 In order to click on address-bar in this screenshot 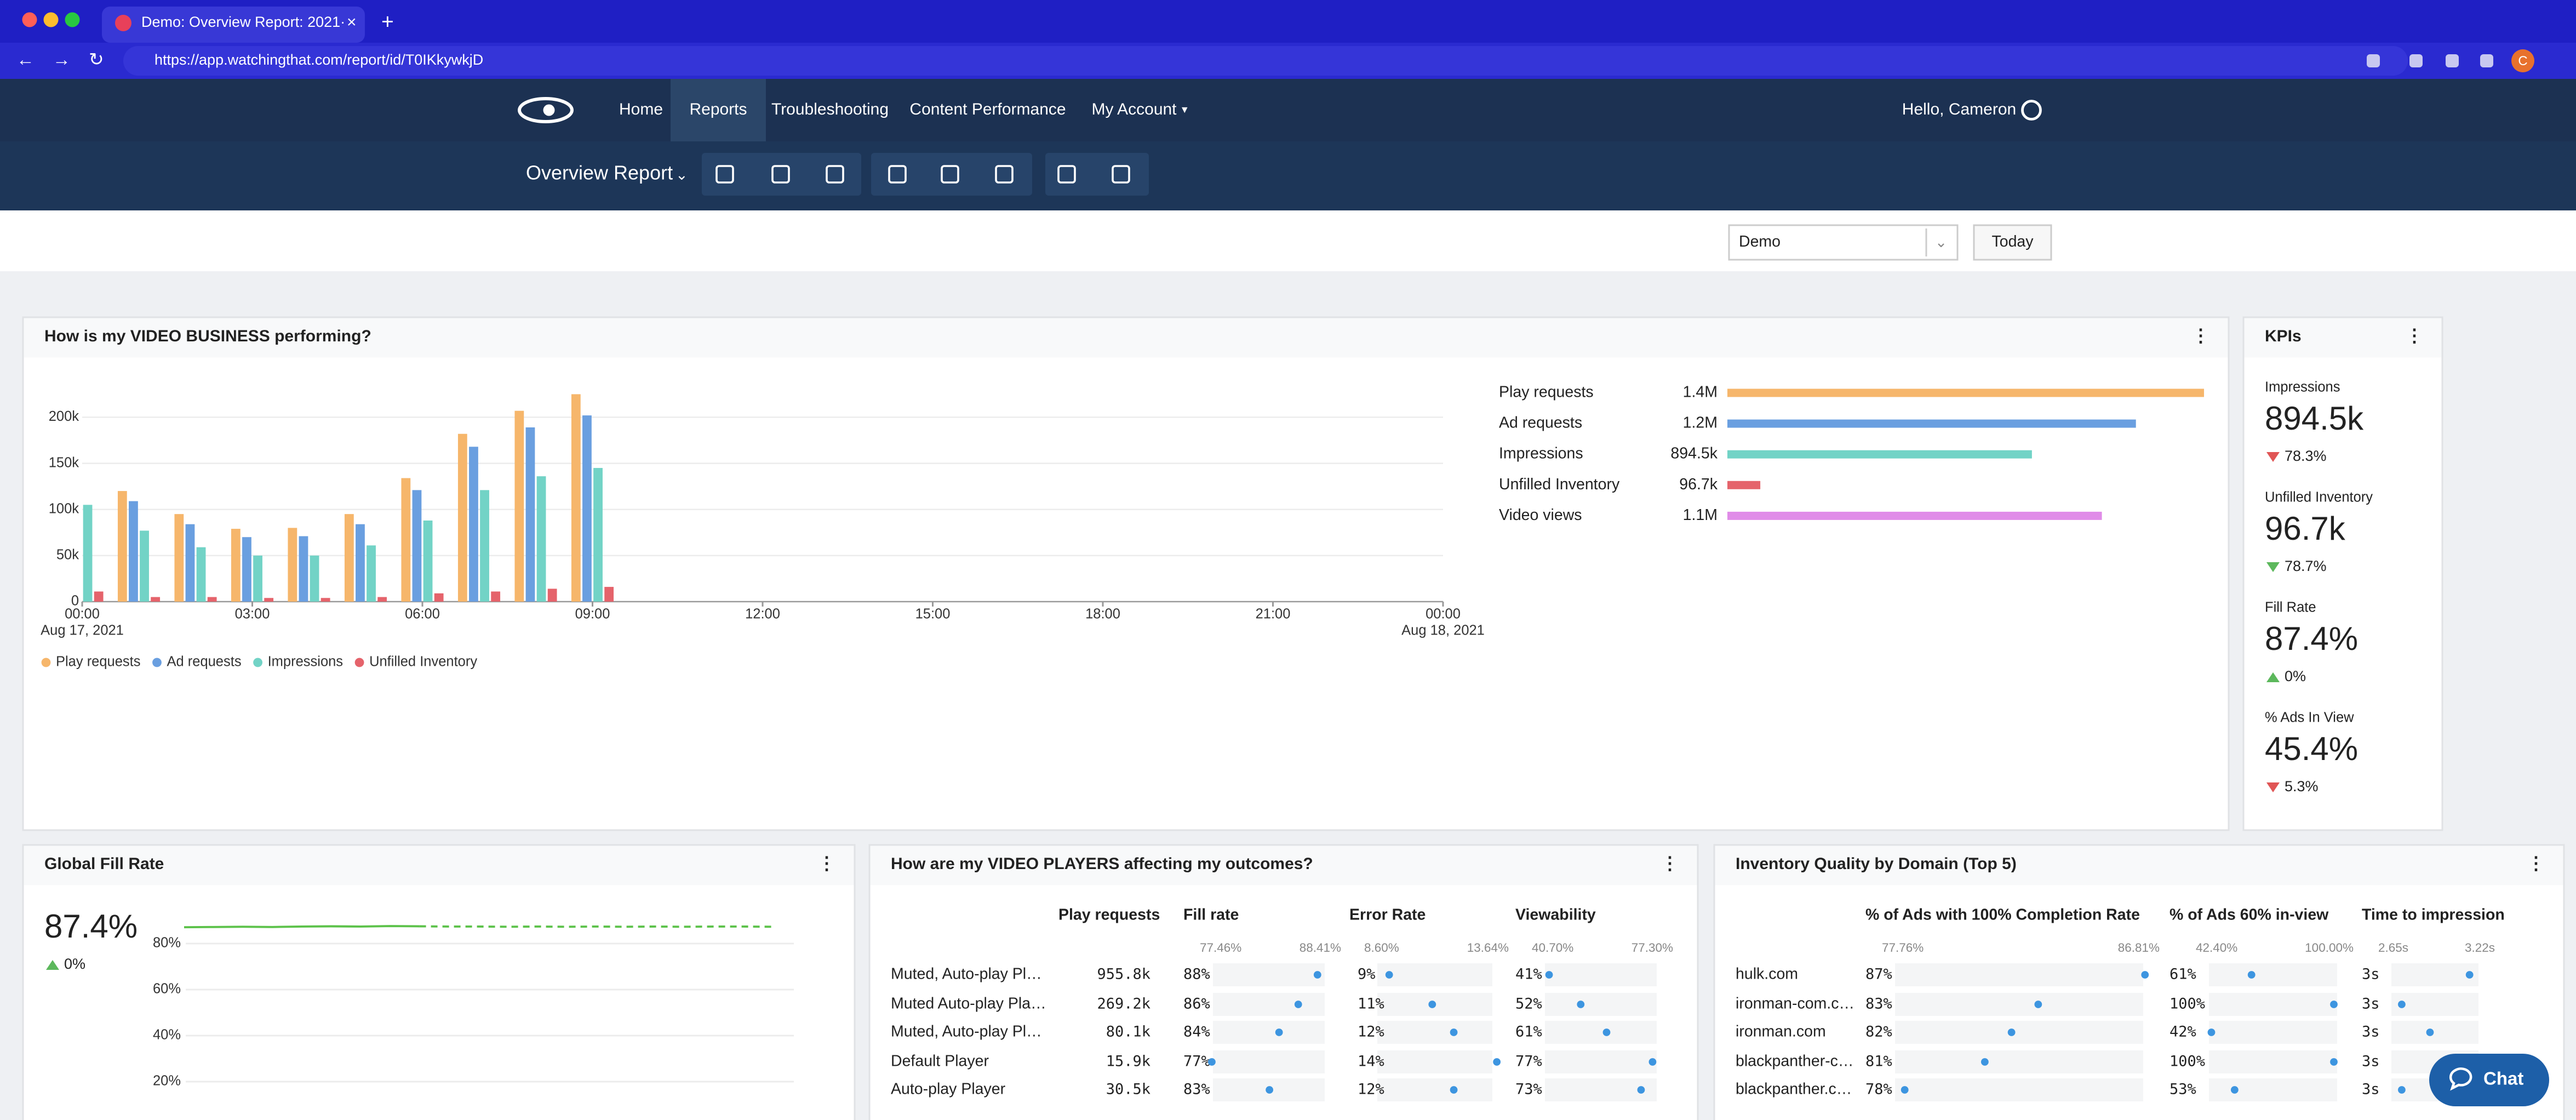, I will do `click(1265, 61)`.